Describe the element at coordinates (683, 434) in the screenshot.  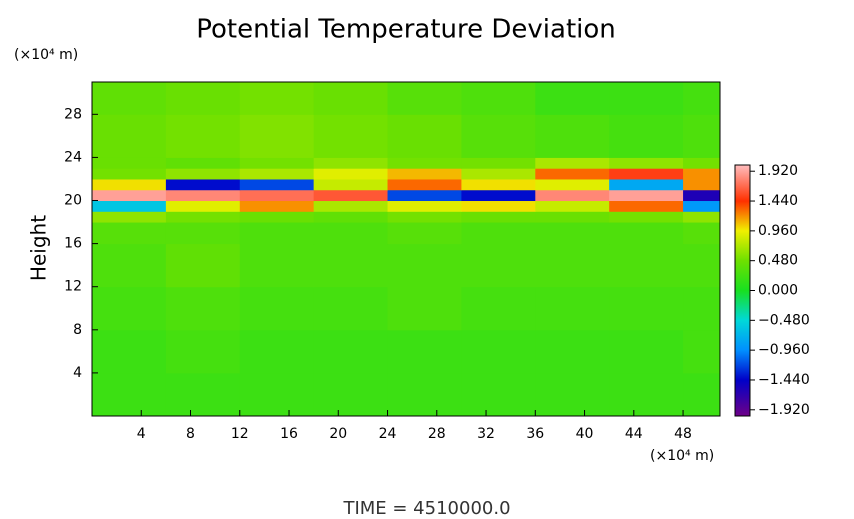
I see `x-tick-label: 48` at that location.